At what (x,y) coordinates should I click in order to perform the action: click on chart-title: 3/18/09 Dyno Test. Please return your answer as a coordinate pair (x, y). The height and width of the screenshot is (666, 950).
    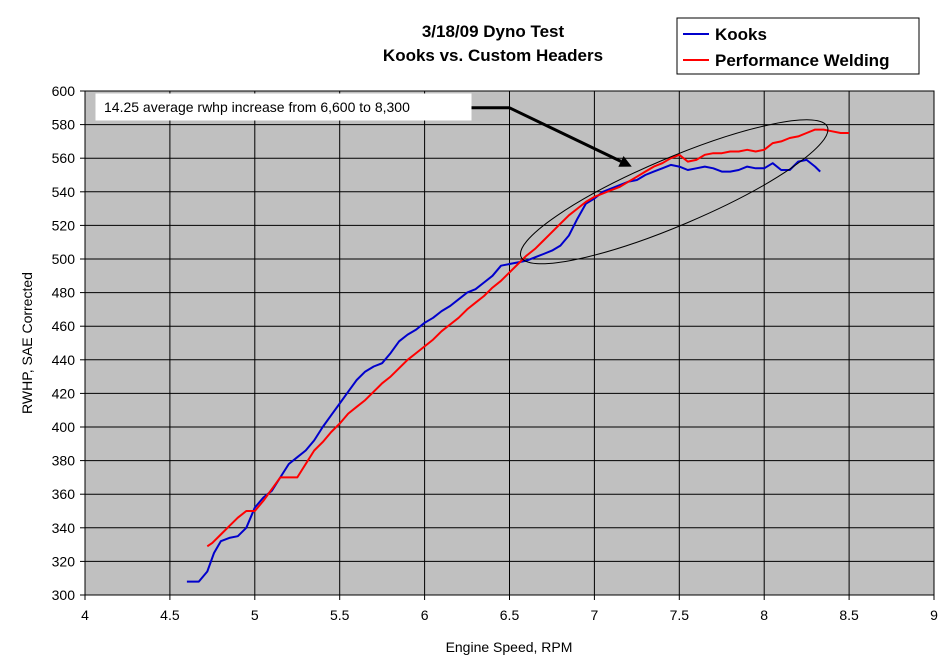
    Looking at the image, I should click on (493, 31).